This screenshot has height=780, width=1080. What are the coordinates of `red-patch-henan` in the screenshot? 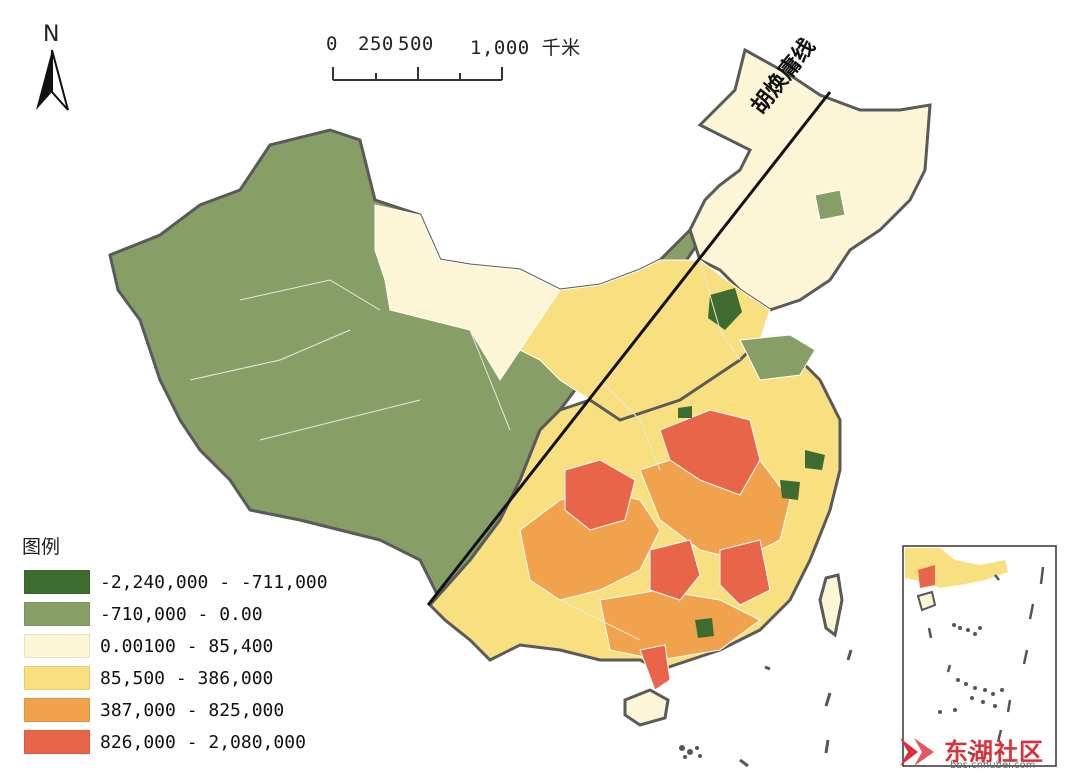 It's located at (710, 452).